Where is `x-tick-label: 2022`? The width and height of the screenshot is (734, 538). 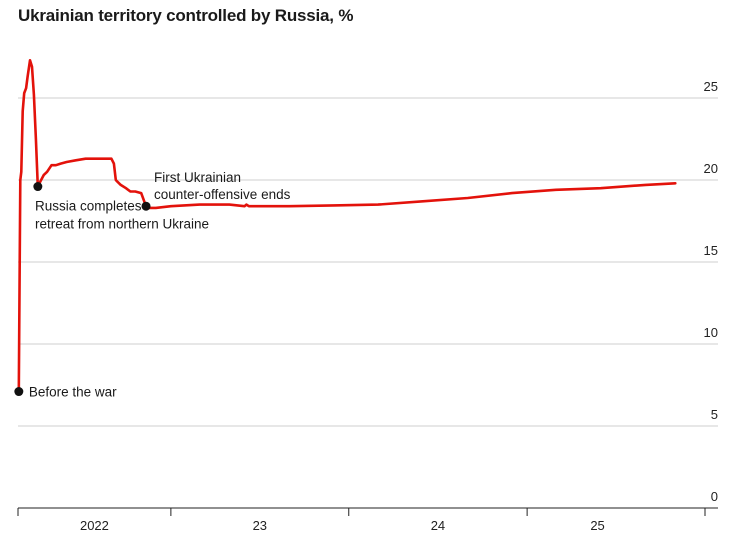
x-tick-label: 2022 is located at coordinates (94, 525).